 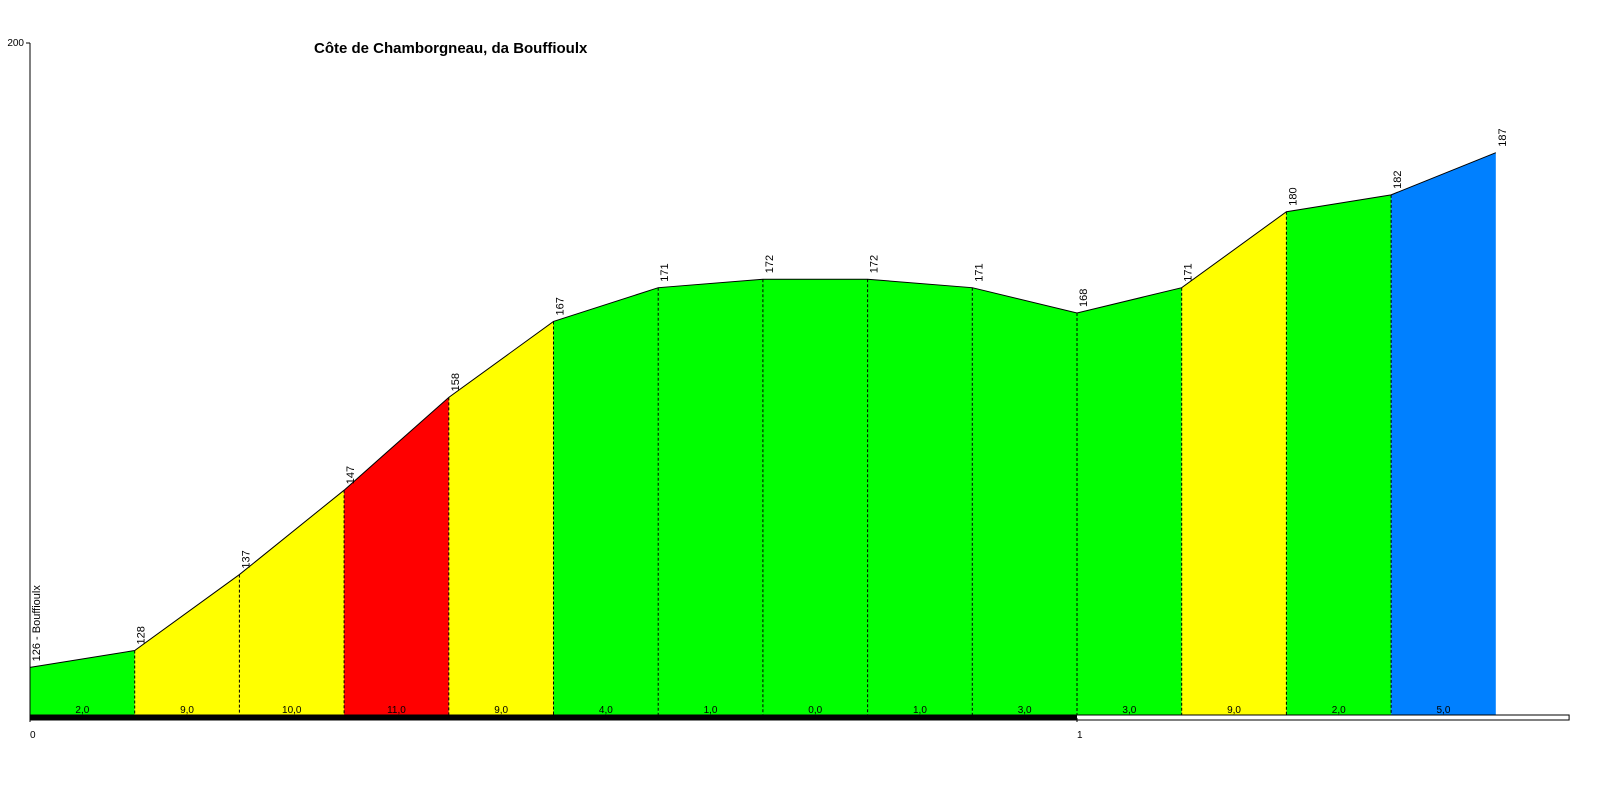 I want to click on elevation-label: 128, so click(x=142, y=635).